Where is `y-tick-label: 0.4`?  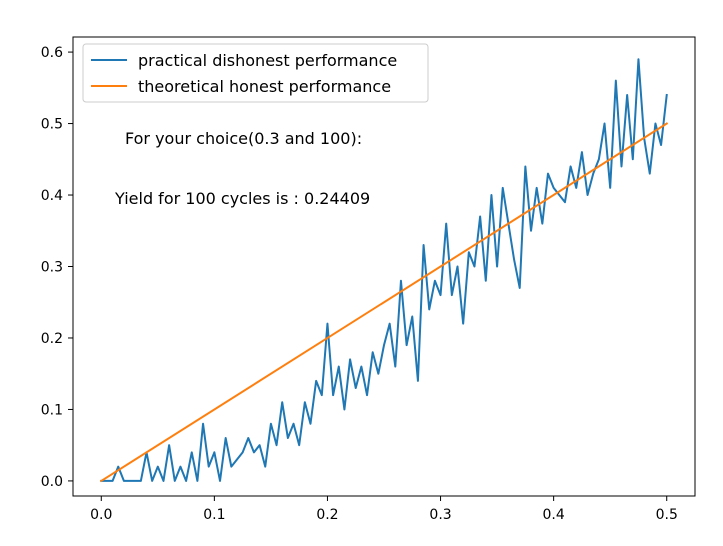
y-tick-label: 0.4 is located at coordinates (52, 196).